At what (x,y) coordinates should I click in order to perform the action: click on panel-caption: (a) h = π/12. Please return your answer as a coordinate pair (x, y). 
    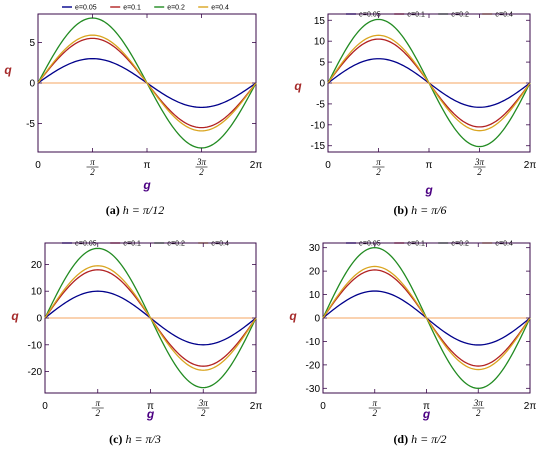
    Looking at the image, I should click on (135, 210).